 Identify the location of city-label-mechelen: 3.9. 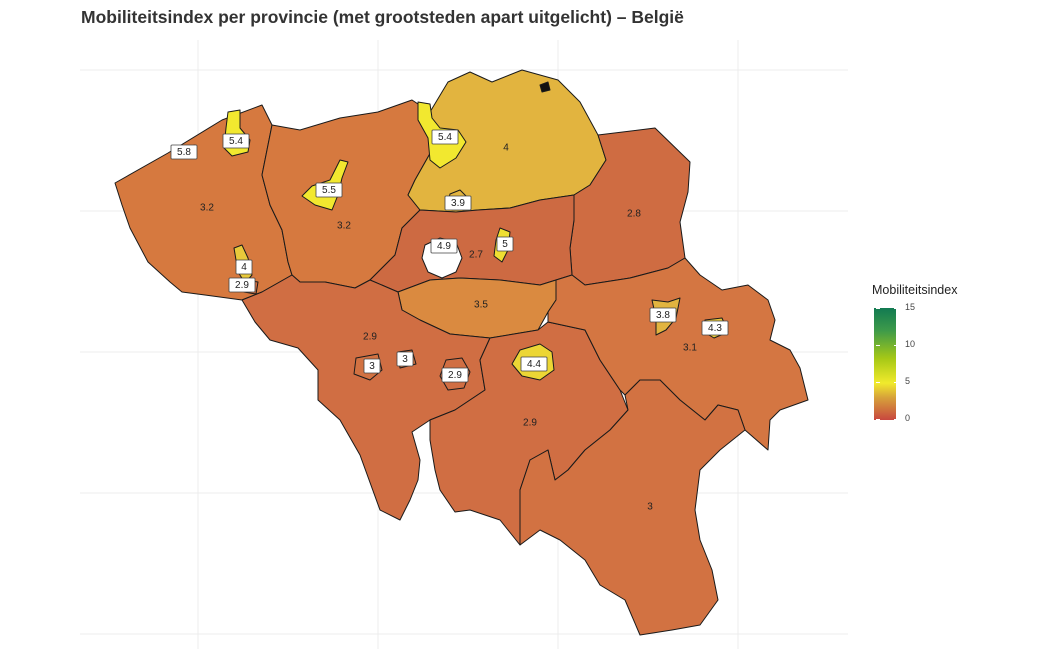
(458, 203).